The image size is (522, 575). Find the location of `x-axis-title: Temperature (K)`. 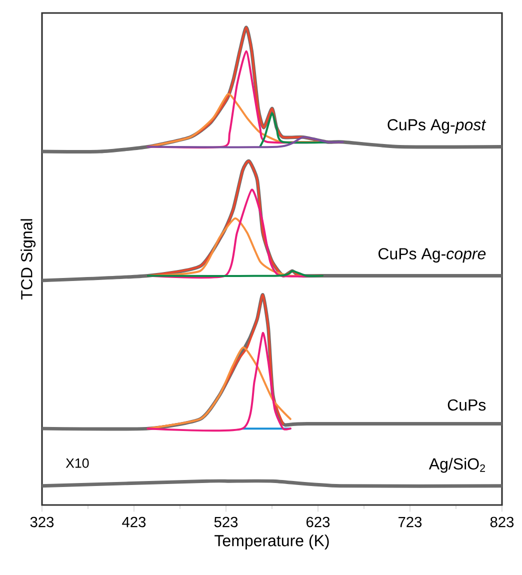

x-axis-title: Temperature (K) is located at coordinates (271, 542).